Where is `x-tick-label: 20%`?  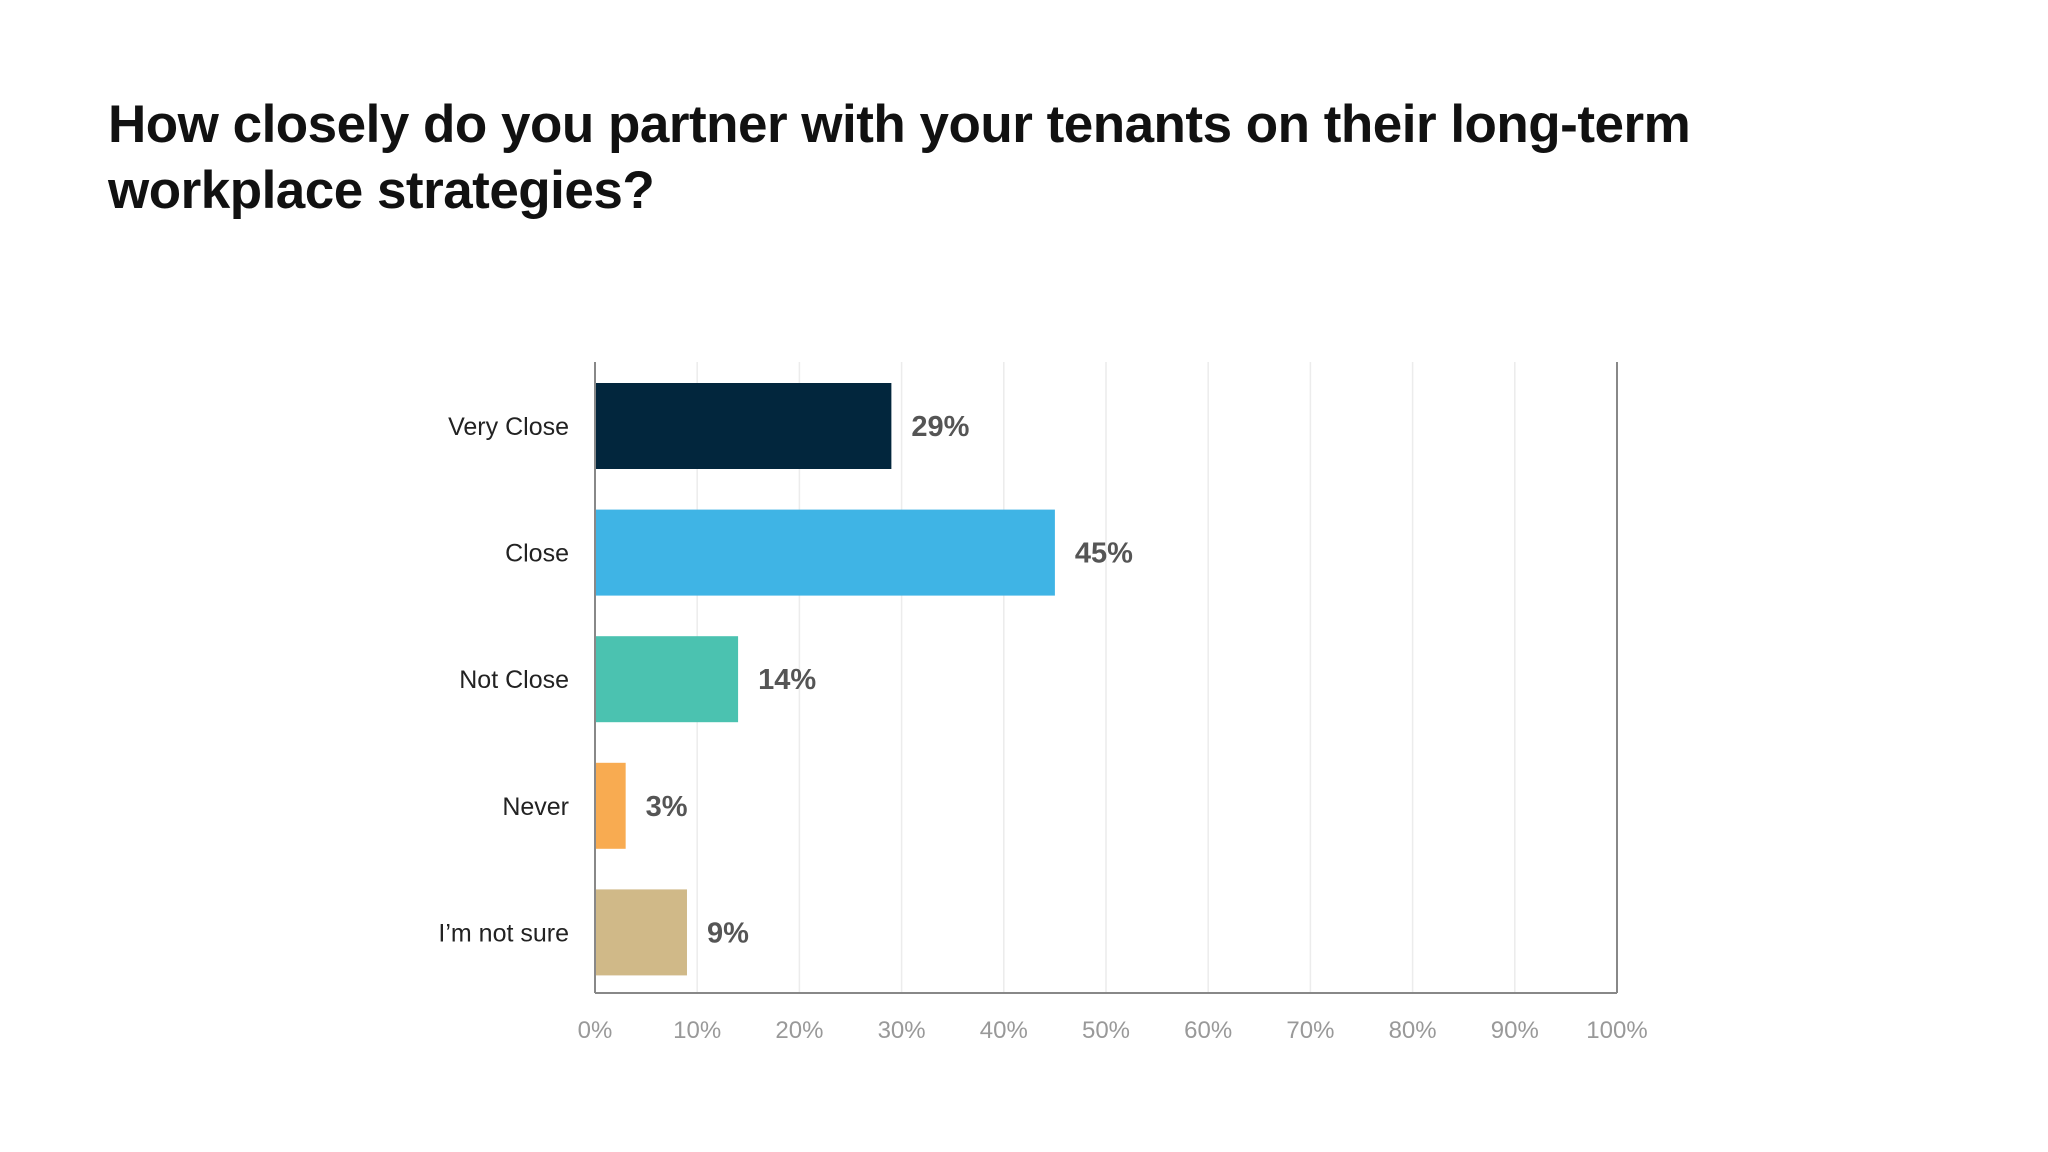 x-tick-label: 20% is located at coordinates (799, 1030).